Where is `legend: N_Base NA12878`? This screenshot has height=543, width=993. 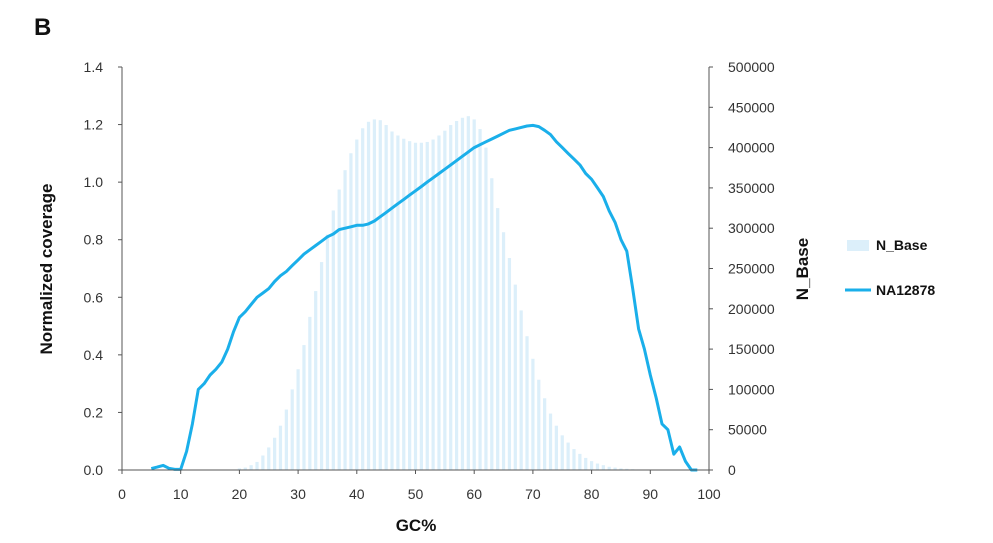
legend: N_Base NA12878 is located at coordinates (890, 267).